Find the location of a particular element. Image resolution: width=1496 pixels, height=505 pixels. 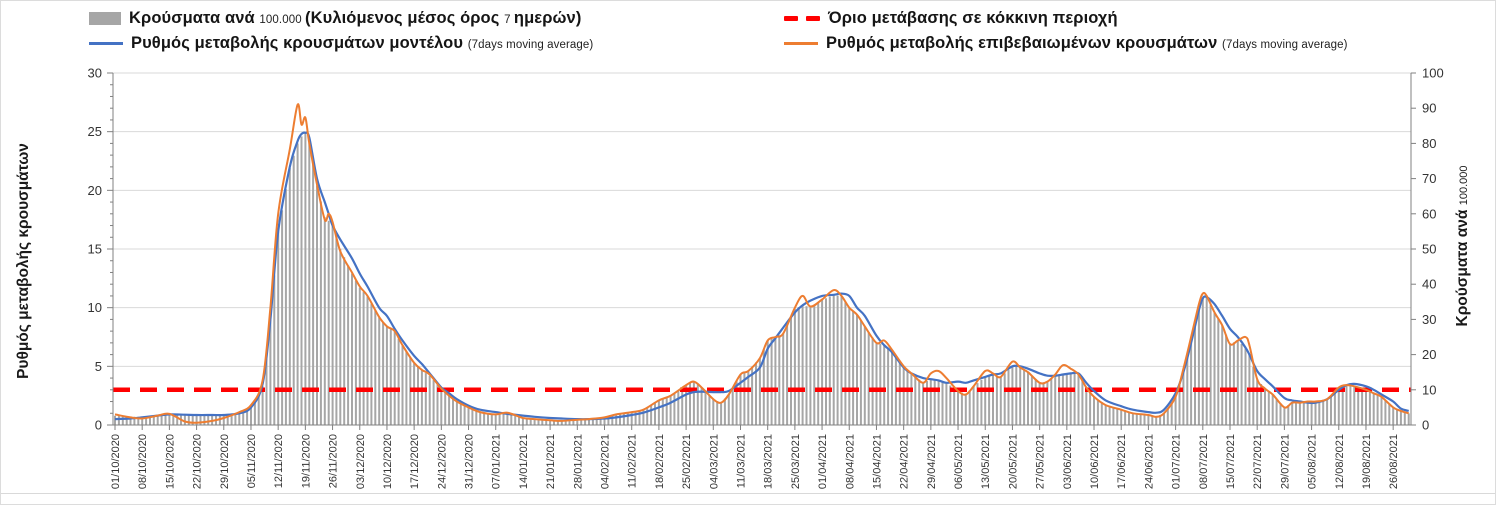

x-axis-label: 01/10/2020 is located at coordinates (116, 461).